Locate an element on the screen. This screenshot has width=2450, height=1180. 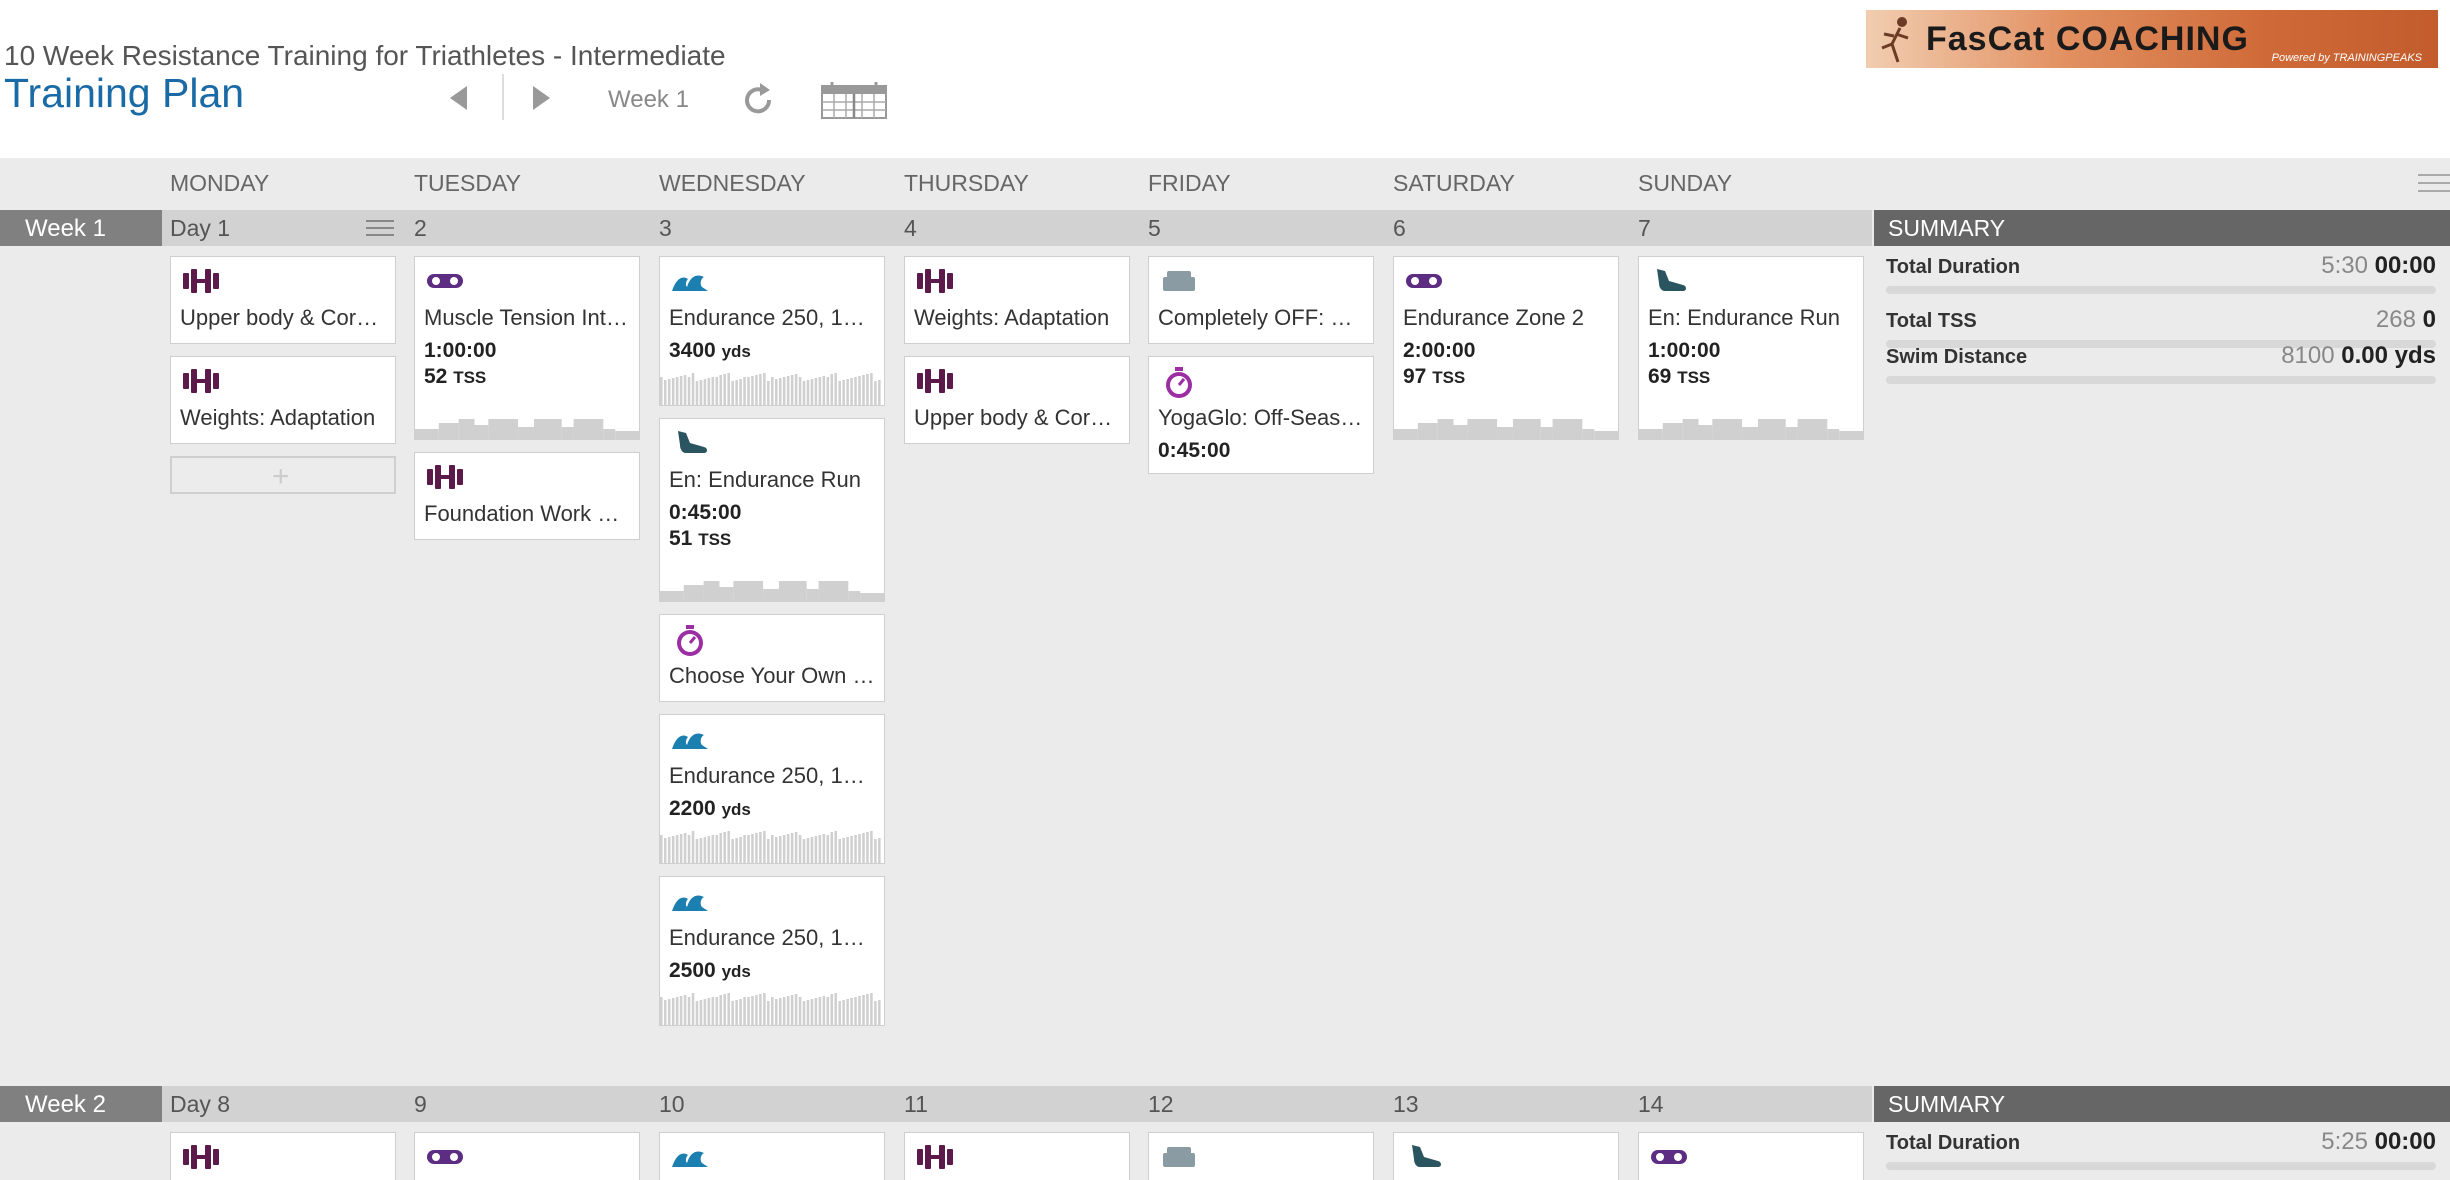
workout-title: Upper body & Core Strength is located at coordinates (1017, 417).